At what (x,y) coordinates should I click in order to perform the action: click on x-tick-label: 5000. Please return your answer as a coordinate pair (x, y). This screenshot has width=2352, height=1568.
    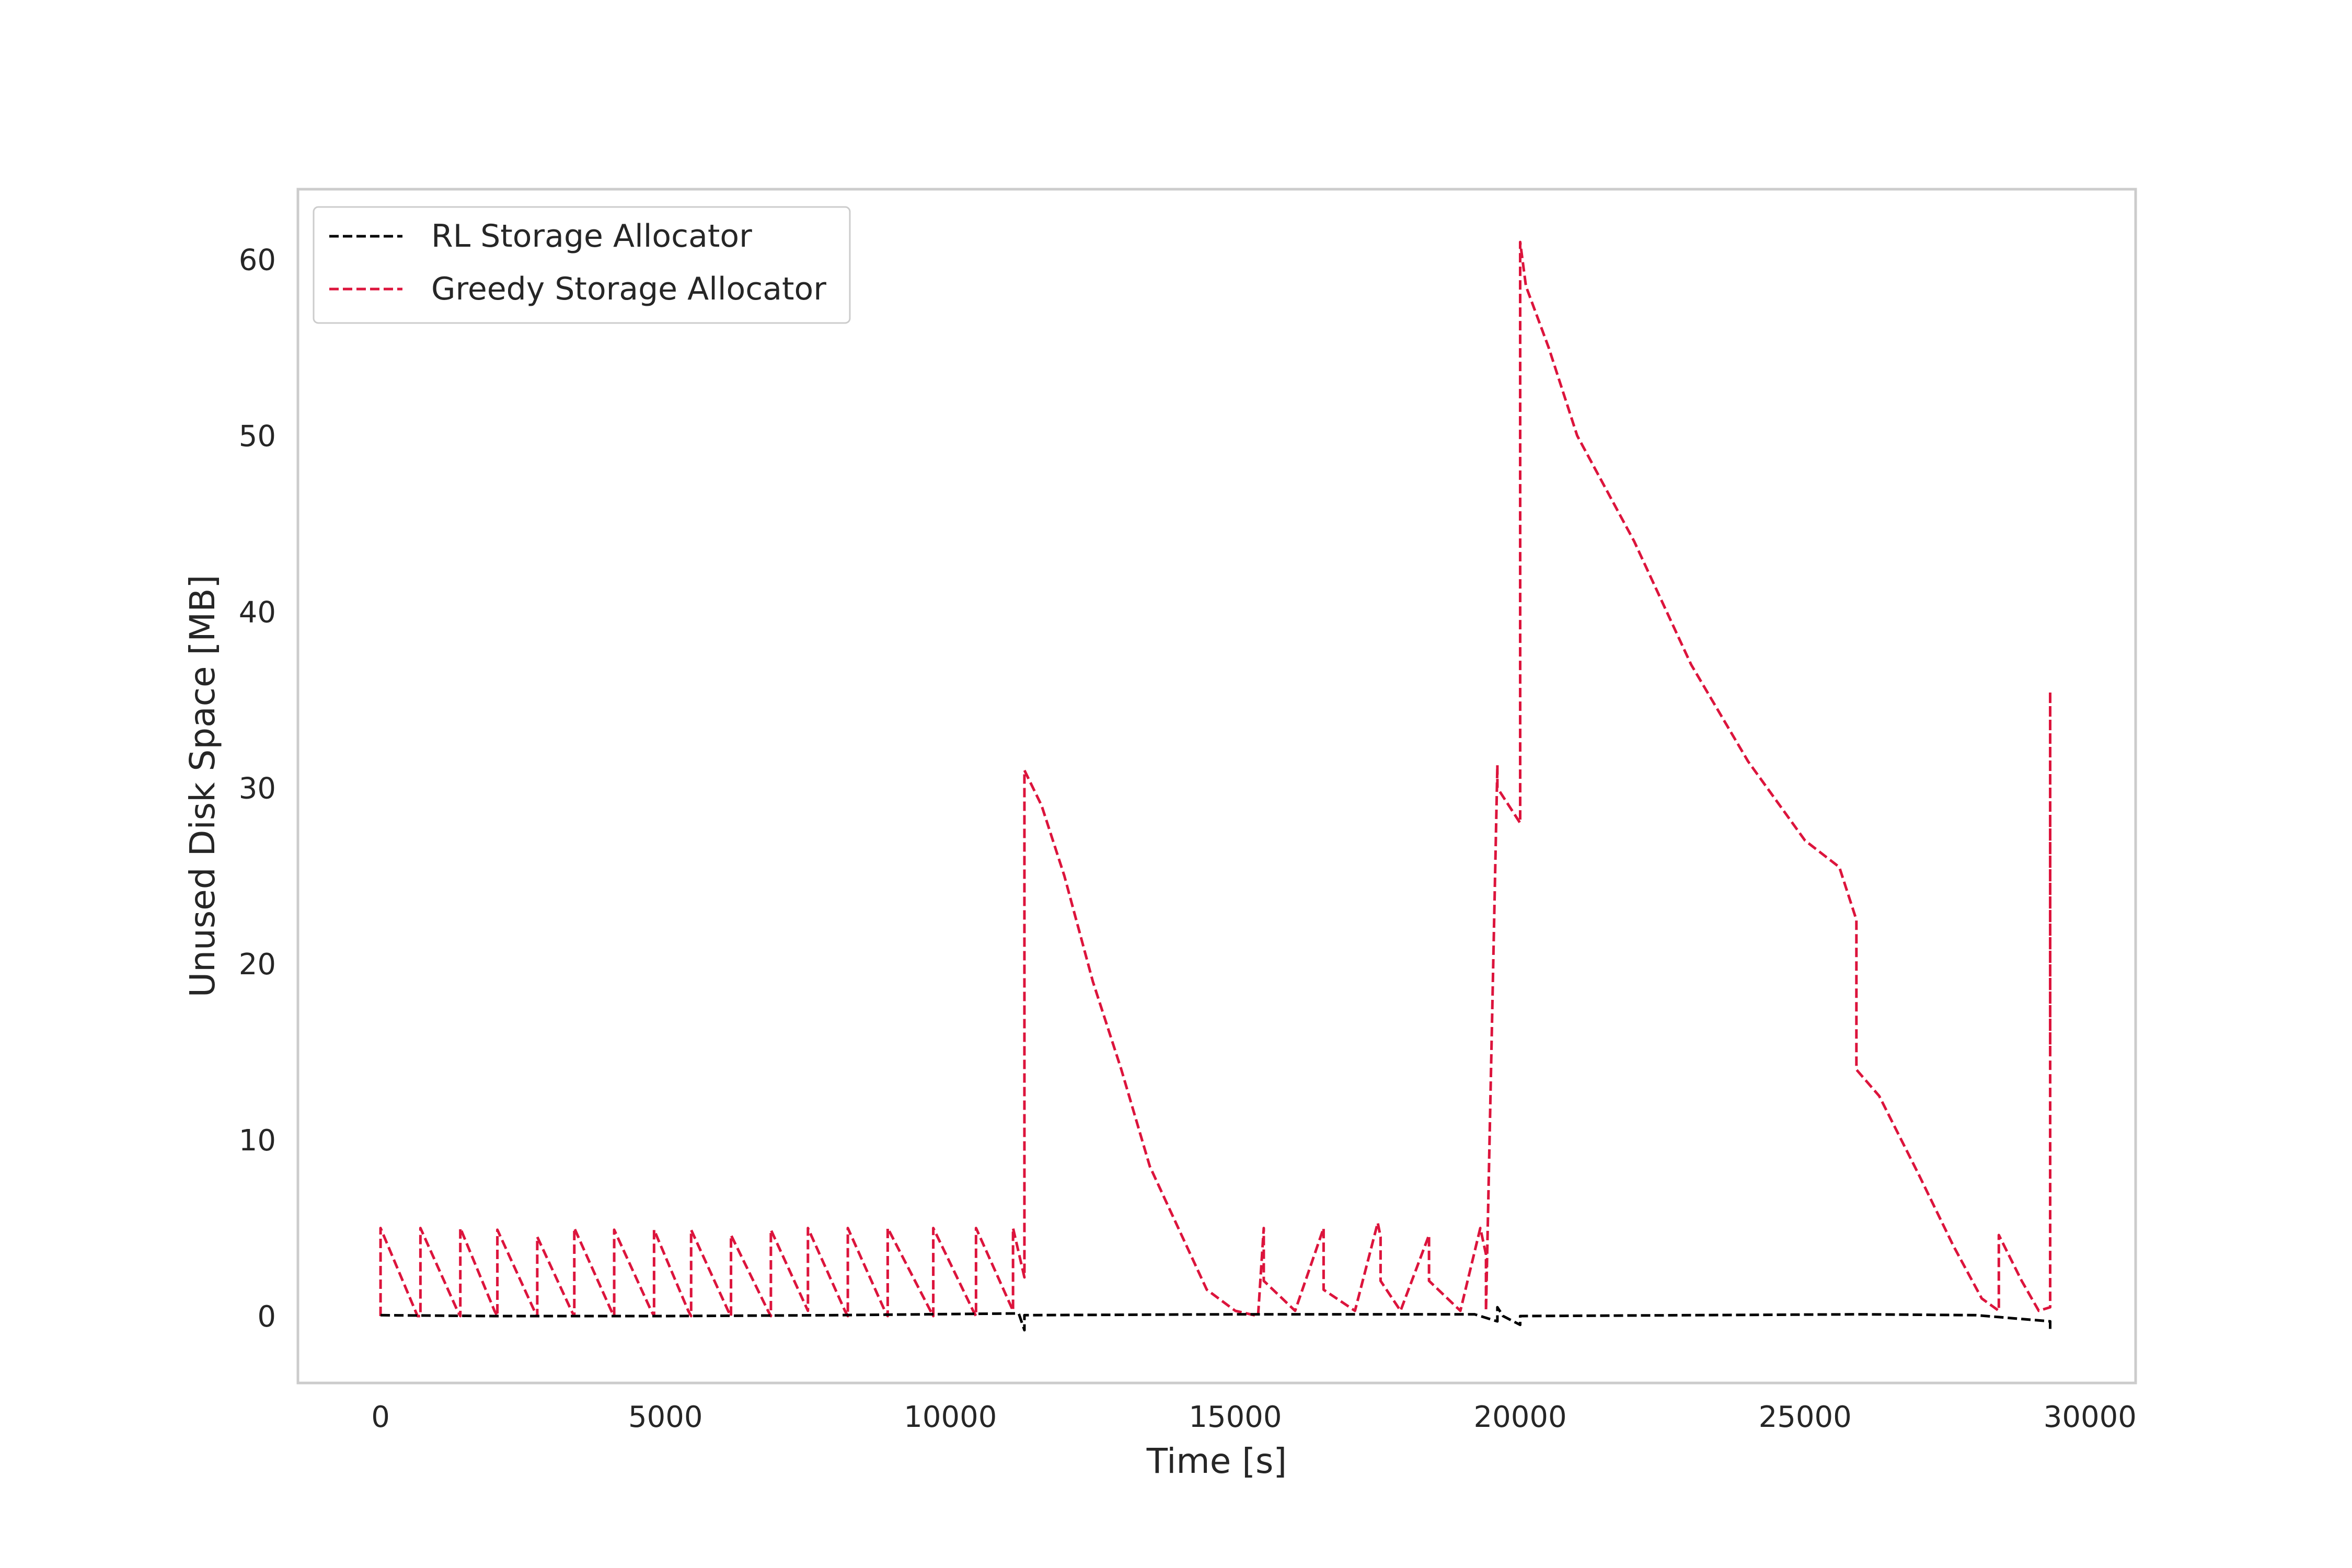
    Looking at the image, I should click on (665, 1417).